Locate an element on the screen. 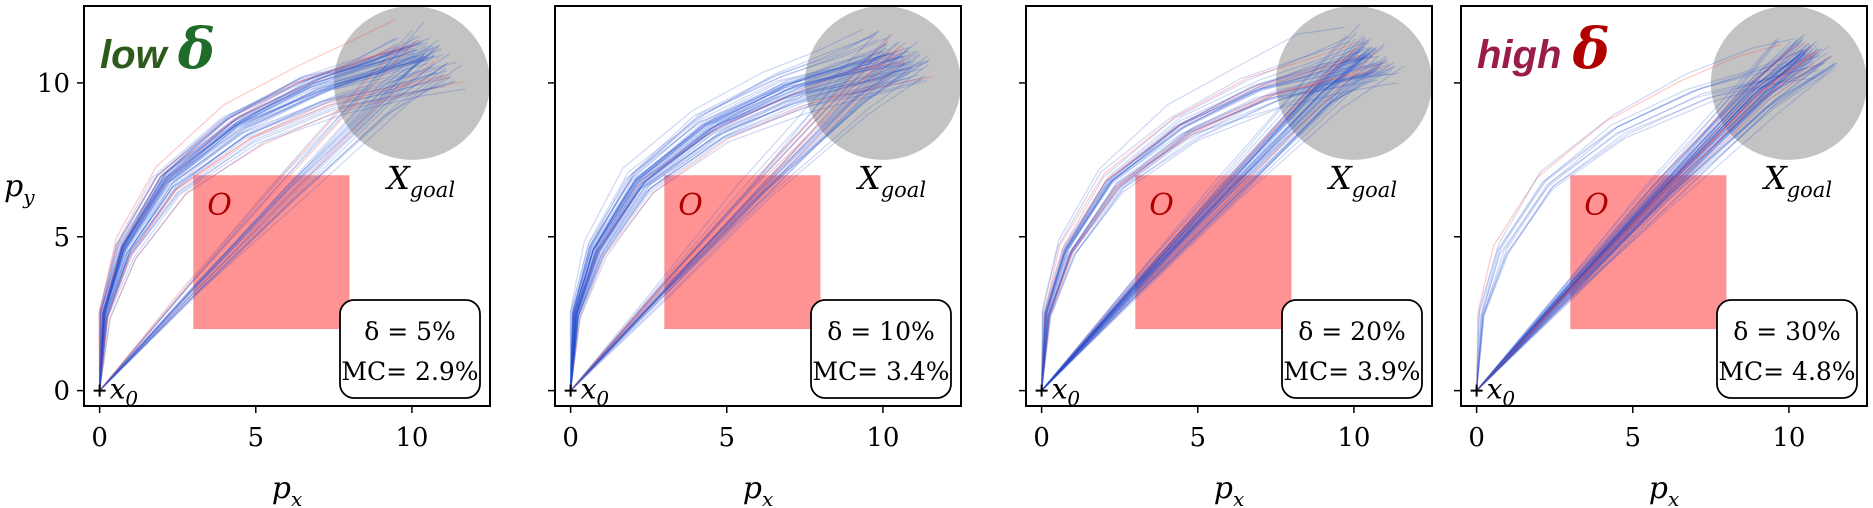 This screenshot has height=508, width=1873. x-axis-label: px is located at coordinates (287, 489).